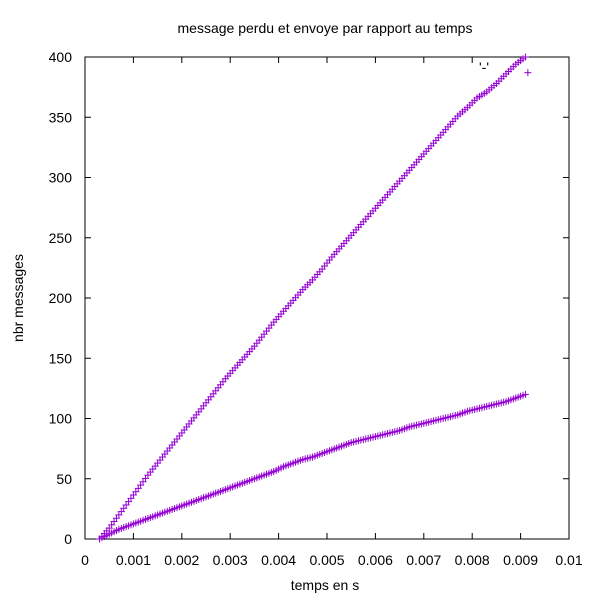 Image resolution: width=600 pixels, height=605 pixels. What do you see at coordinates (133, 560) in the screenshot?
I see `x-tick-label: 0.001` at bounding box center [133, 560].